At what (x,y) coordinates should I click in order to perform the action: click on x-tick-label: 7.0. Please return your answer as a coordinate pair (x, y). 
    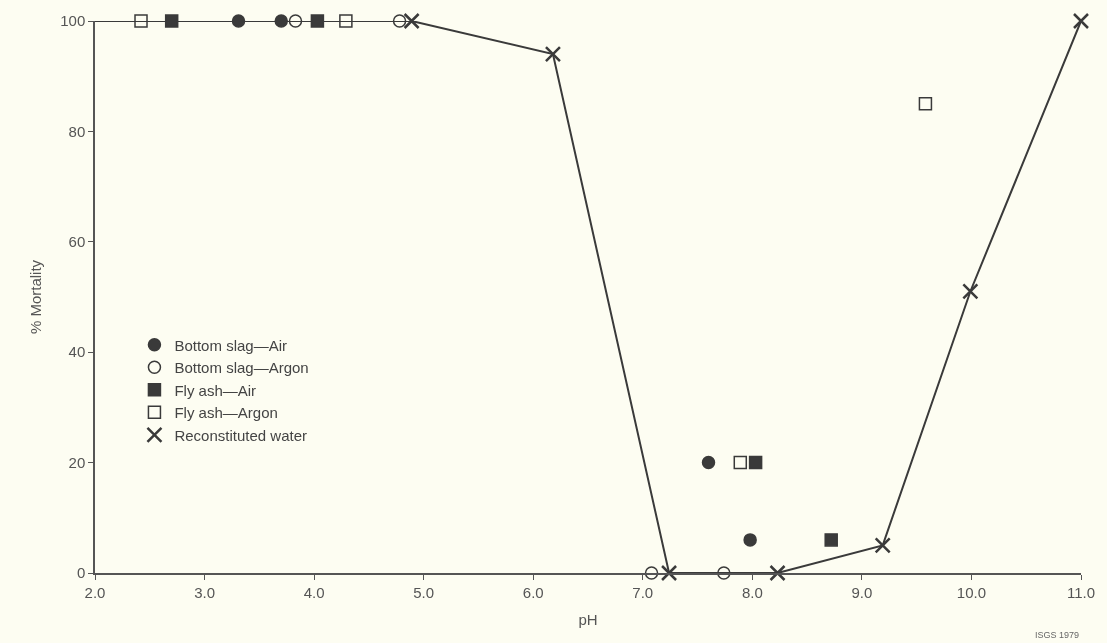
    Looking at the image, I should click on (643, 592).